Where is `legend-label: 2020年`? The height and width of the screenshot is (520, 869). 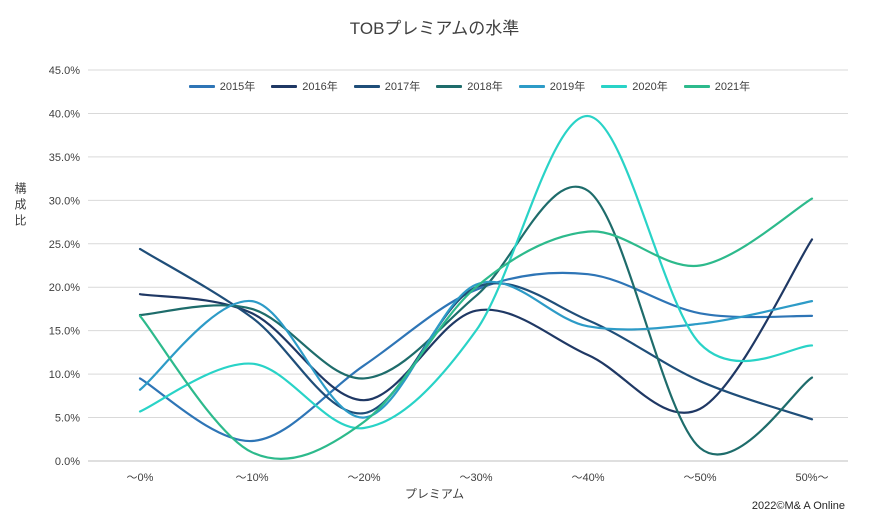 legend-label: 2020年 is located at coordinates (650, 87).